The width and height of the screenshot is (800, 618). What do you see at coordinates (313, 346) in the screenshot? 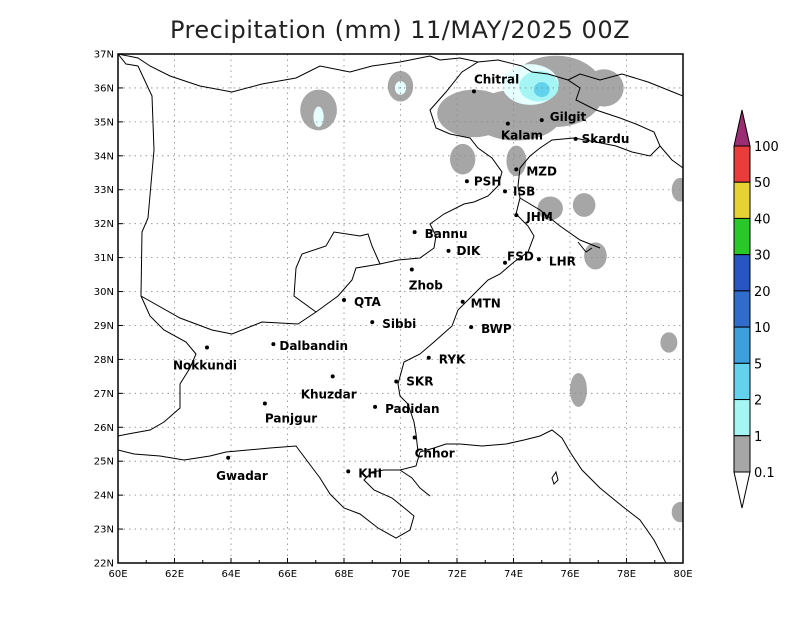
I see `city-label: Dalbandin` at bounding box center [313, 346].